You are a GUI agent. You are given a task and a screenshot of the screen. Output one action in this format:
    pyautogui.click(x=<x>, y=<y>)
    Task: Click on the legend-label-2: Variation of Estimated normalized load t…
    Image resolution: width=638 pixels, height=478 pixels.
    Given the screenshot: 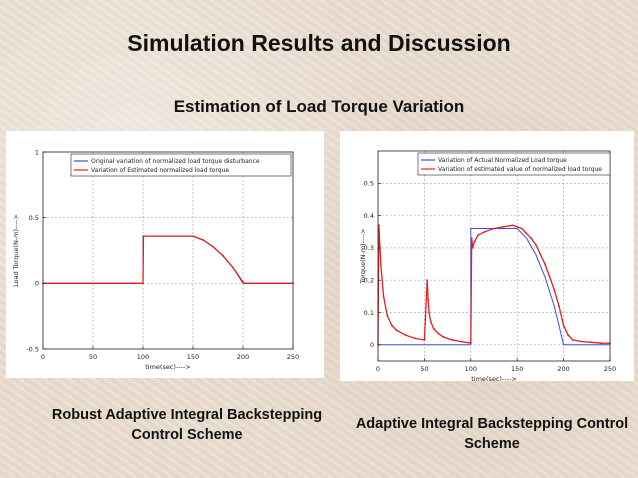 What is the action you would take?
    pyautogui.click(x=160, y=170)
    